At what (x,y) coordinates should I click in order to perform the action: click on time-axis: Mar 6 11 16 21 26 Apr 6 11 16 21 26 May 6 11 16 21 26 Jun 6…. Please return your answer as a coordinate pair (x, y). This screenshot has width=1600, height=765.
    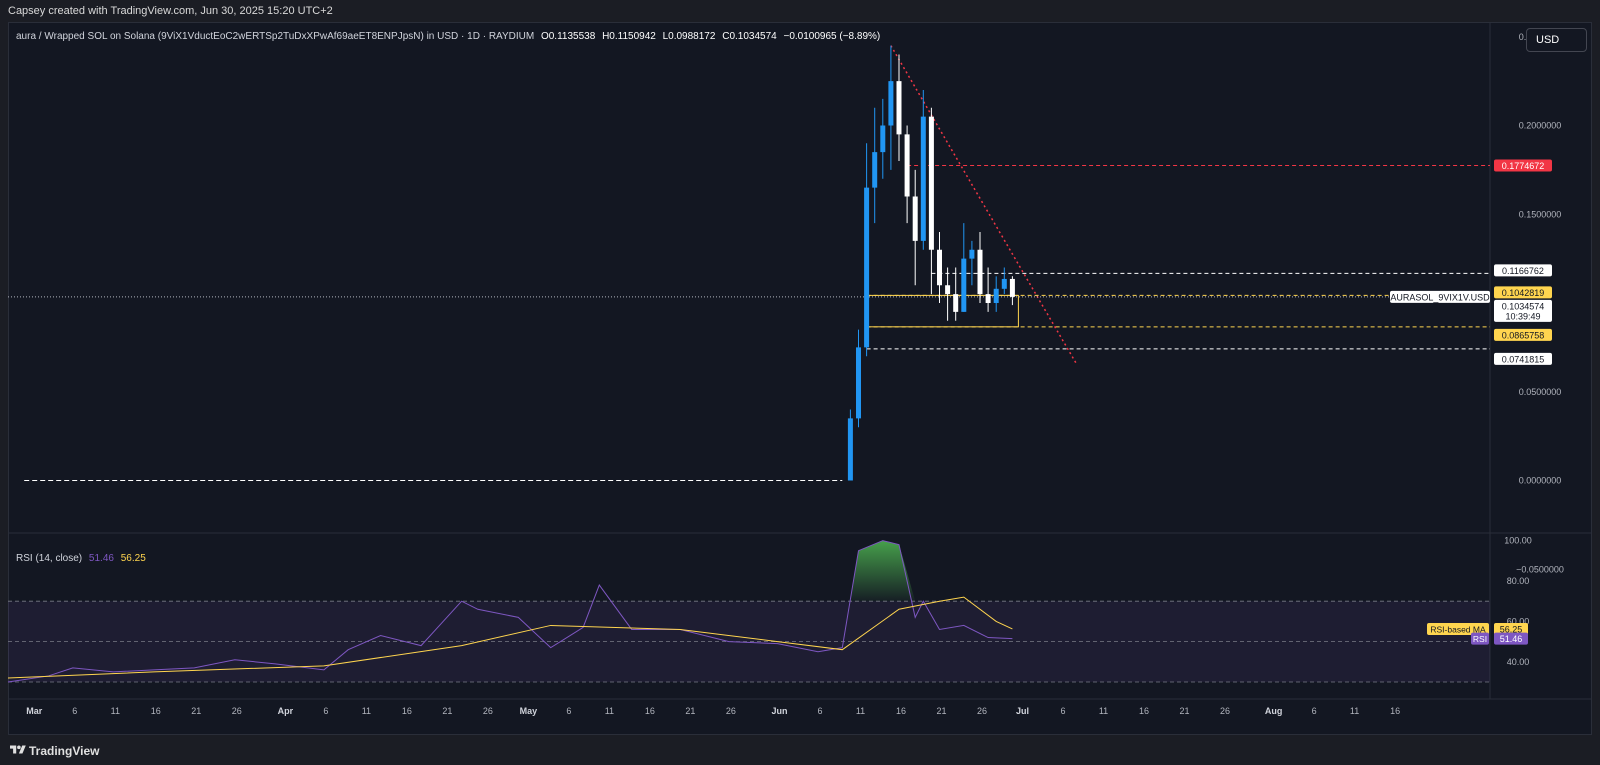
    Looking at the image, I should click on (713, 711).